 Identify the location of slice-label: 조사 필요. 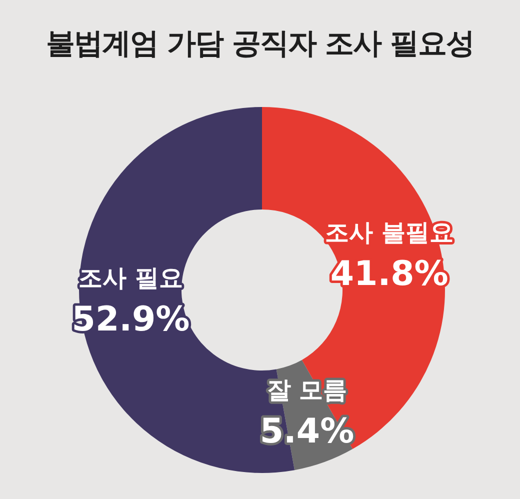
(130, 278).